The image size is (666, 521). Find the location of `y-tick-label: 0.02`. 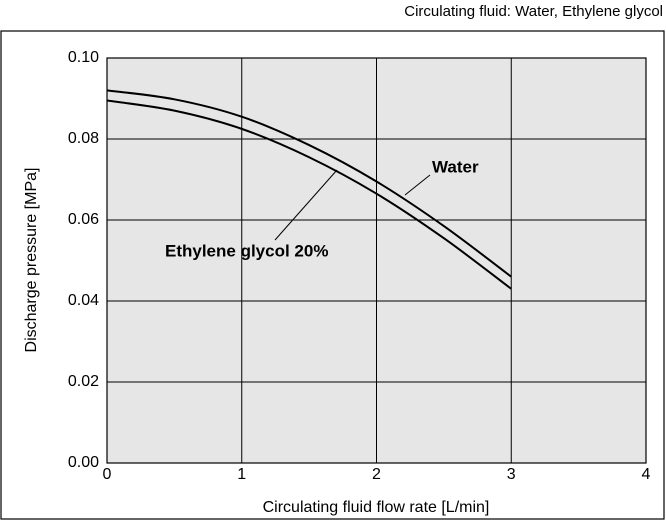

y-tick-label: 0.02 is located at coordinates (83, 381).